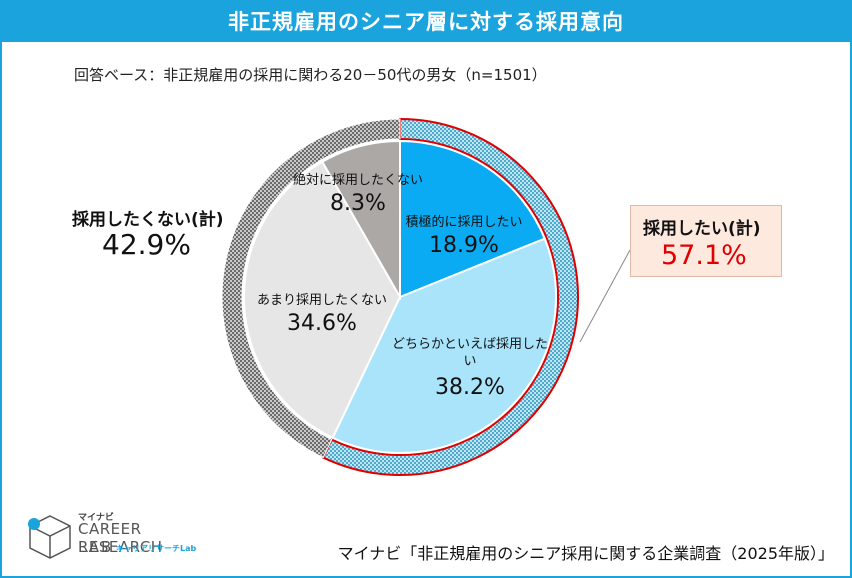 This screenshot has width=852, height=578. Describe the element at coordinates (322, 300) in the screenshot. I see `slice-label-3: あまり採用したくない` at that location.